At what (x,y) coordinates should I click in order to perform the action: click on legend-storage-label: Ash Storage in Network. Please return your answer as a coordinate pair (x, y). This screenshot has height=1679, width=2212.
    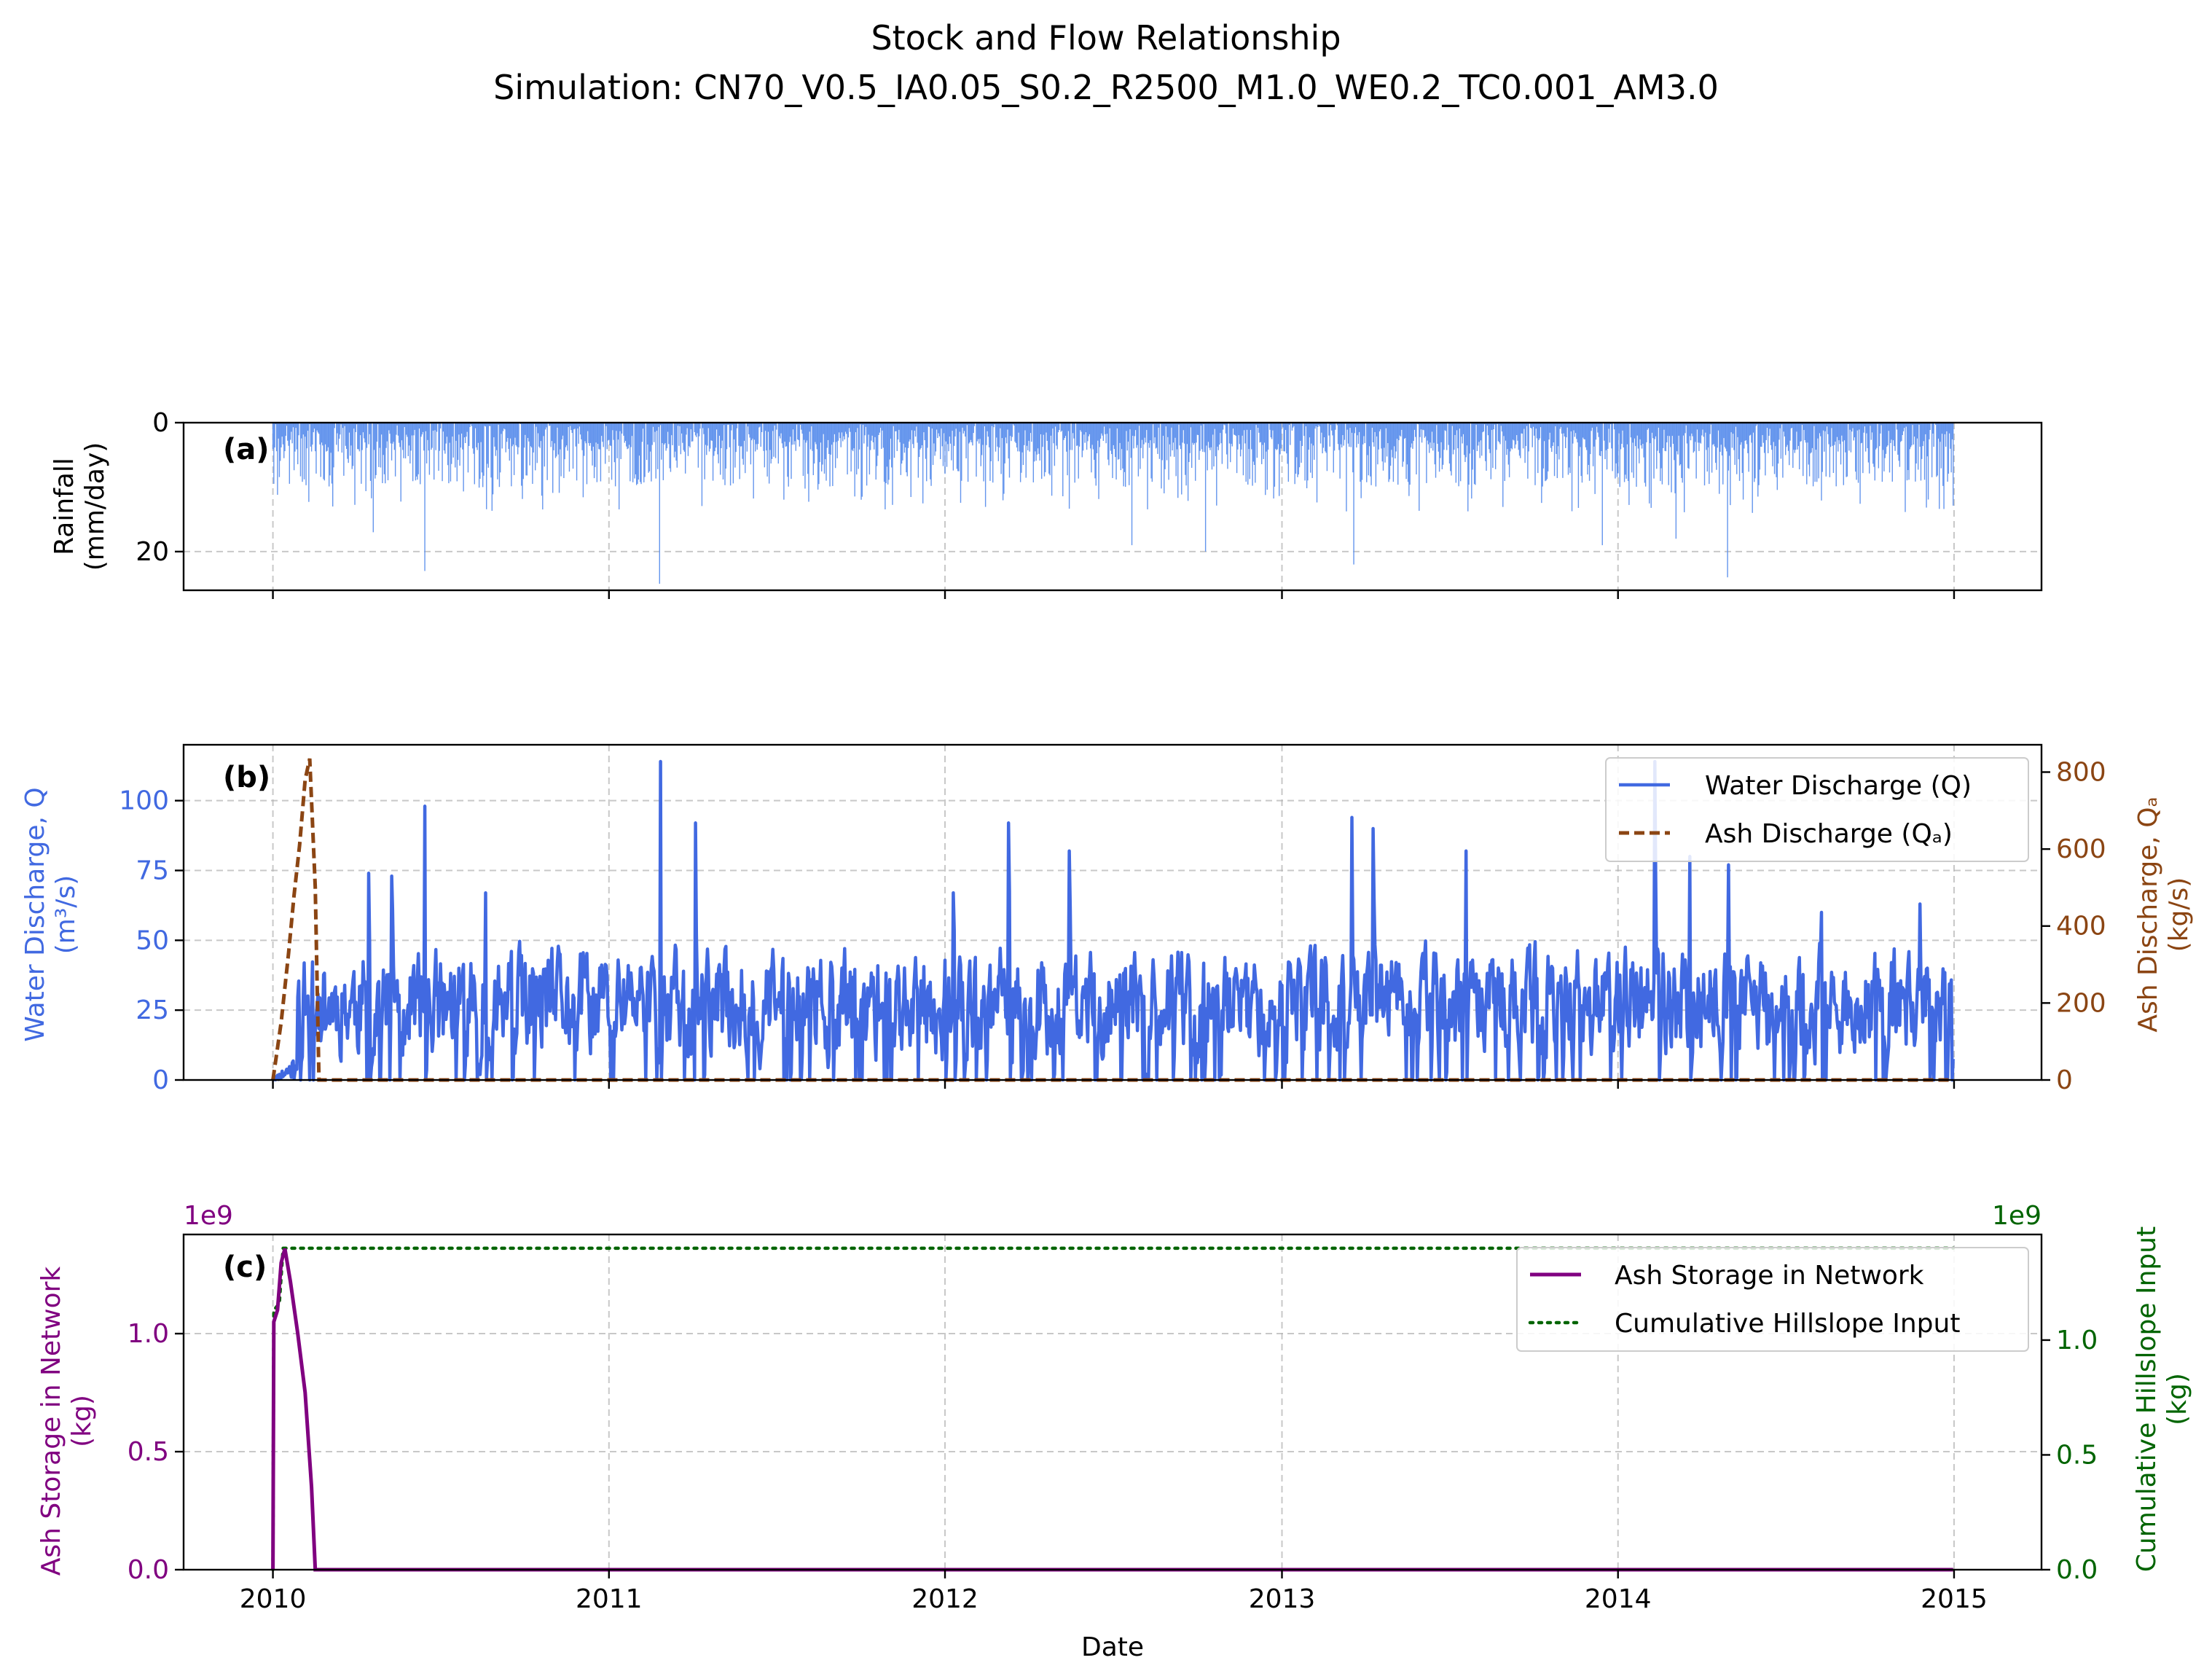
    Looking at the image, I should click on (1769, 1276).